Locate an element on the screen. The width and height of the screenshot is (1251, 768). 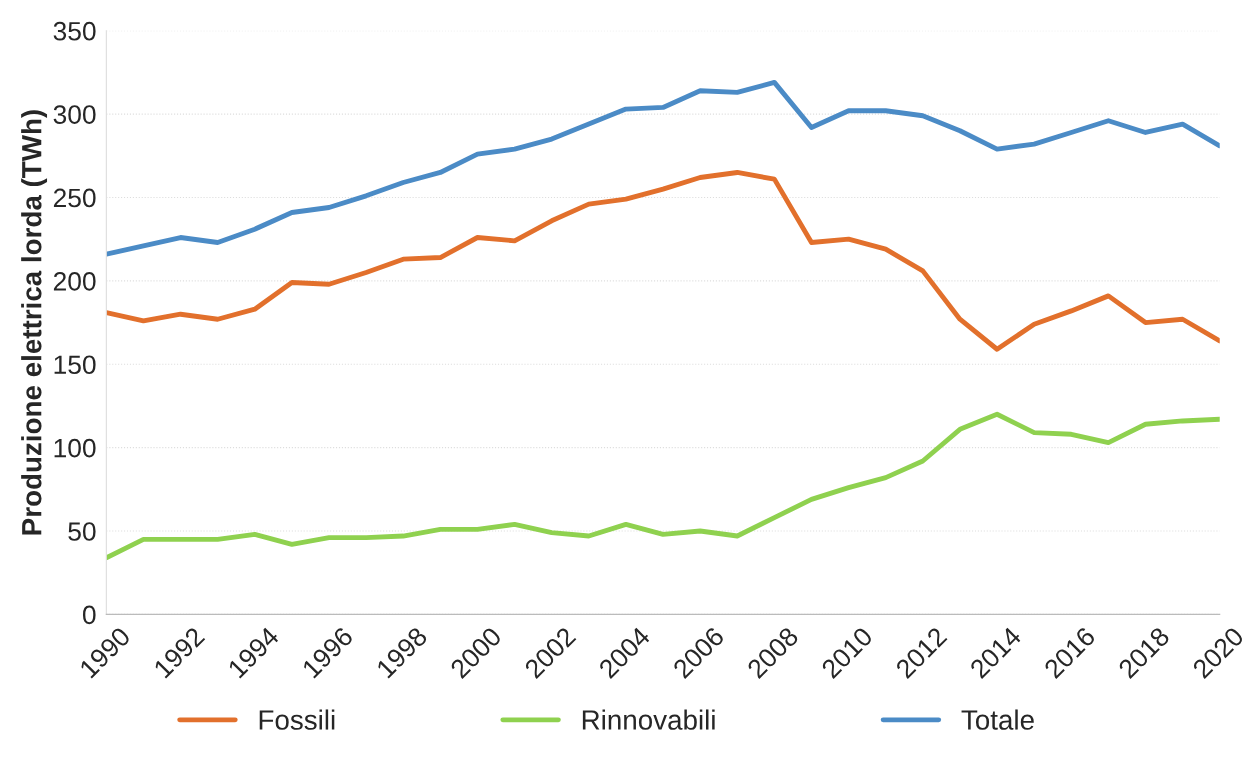
y-tick-label: 0 is located at coordinates (89, 615).